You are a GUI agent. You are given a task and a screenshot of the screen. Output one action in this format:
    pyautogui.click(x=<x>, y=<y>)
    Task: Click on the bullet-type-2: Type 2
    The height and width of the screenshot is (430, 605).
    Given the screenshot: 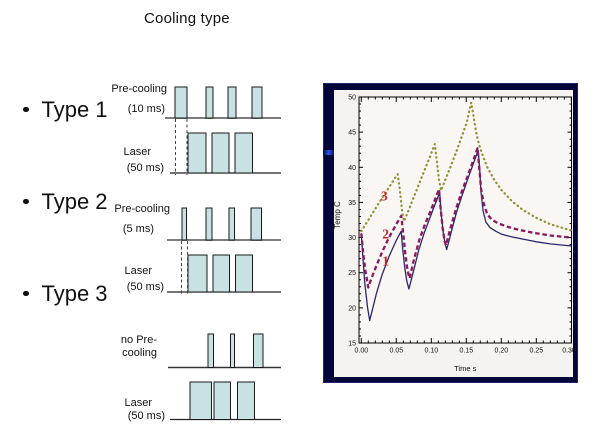 What is the action you would take?
    pyautogui.click(x=64, y=201)
    